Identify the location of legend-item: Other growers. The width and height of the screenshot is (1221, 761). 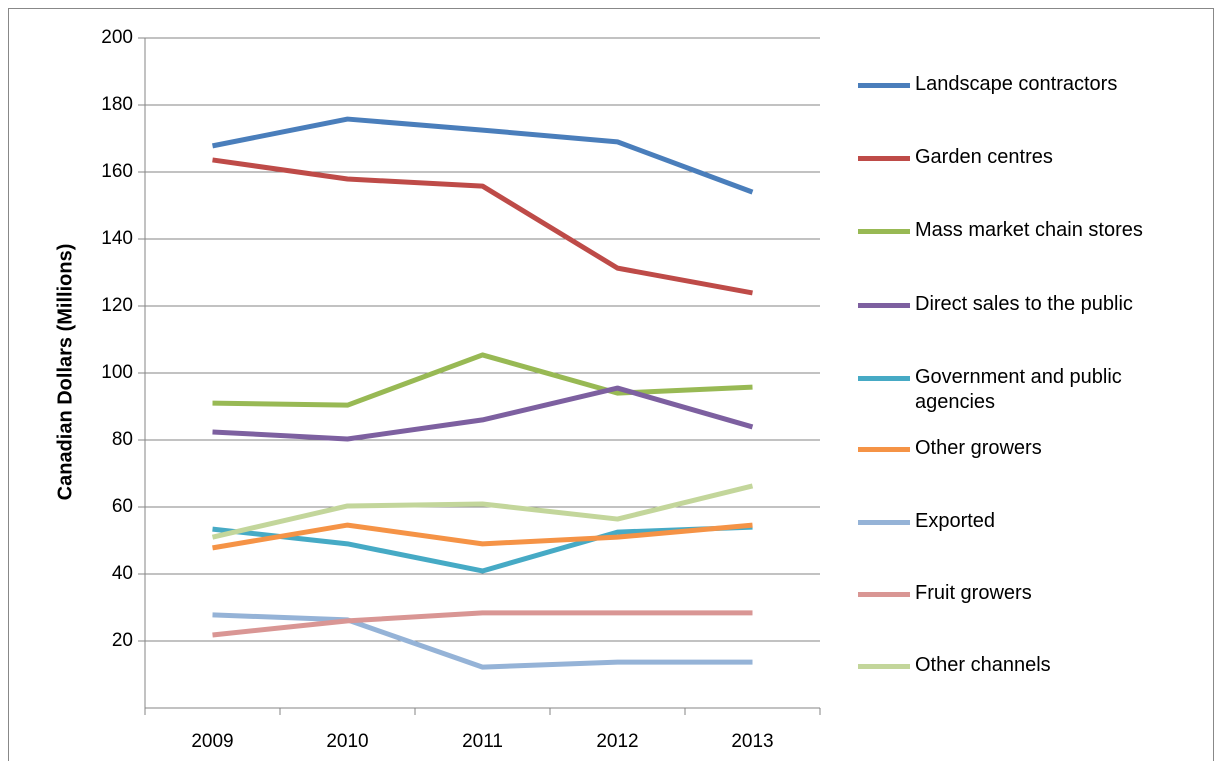
(1038, 448).